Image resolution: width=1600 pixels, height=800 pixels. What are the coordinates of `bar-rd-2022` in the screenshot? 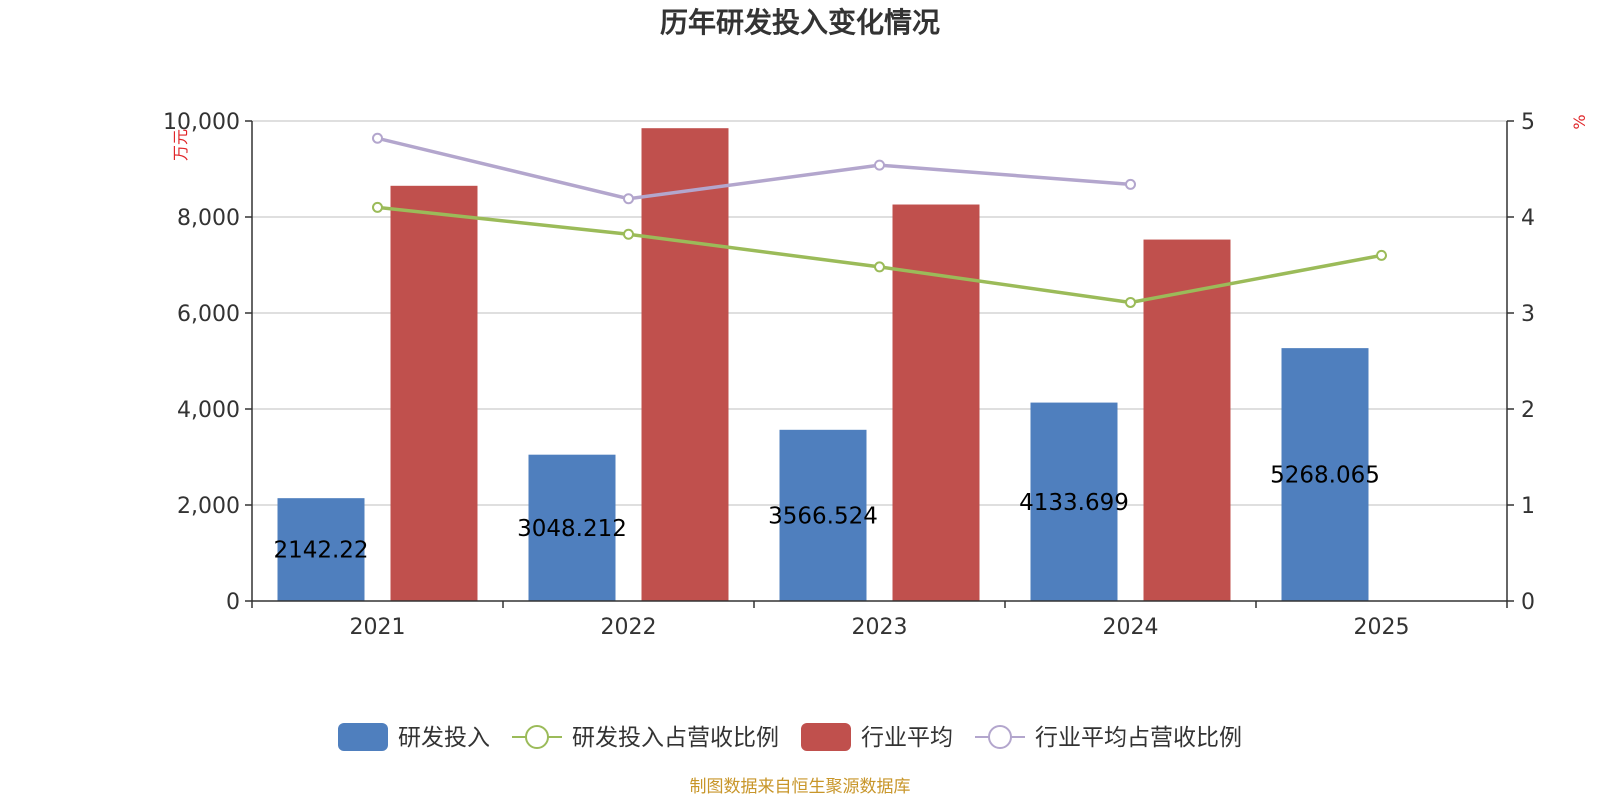 It's located at (572, 527).